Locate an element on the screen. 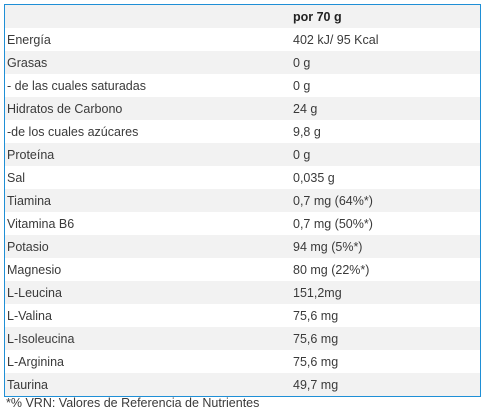  nutrient-name: Vitamina B6 is located at coordinates (41, 223).